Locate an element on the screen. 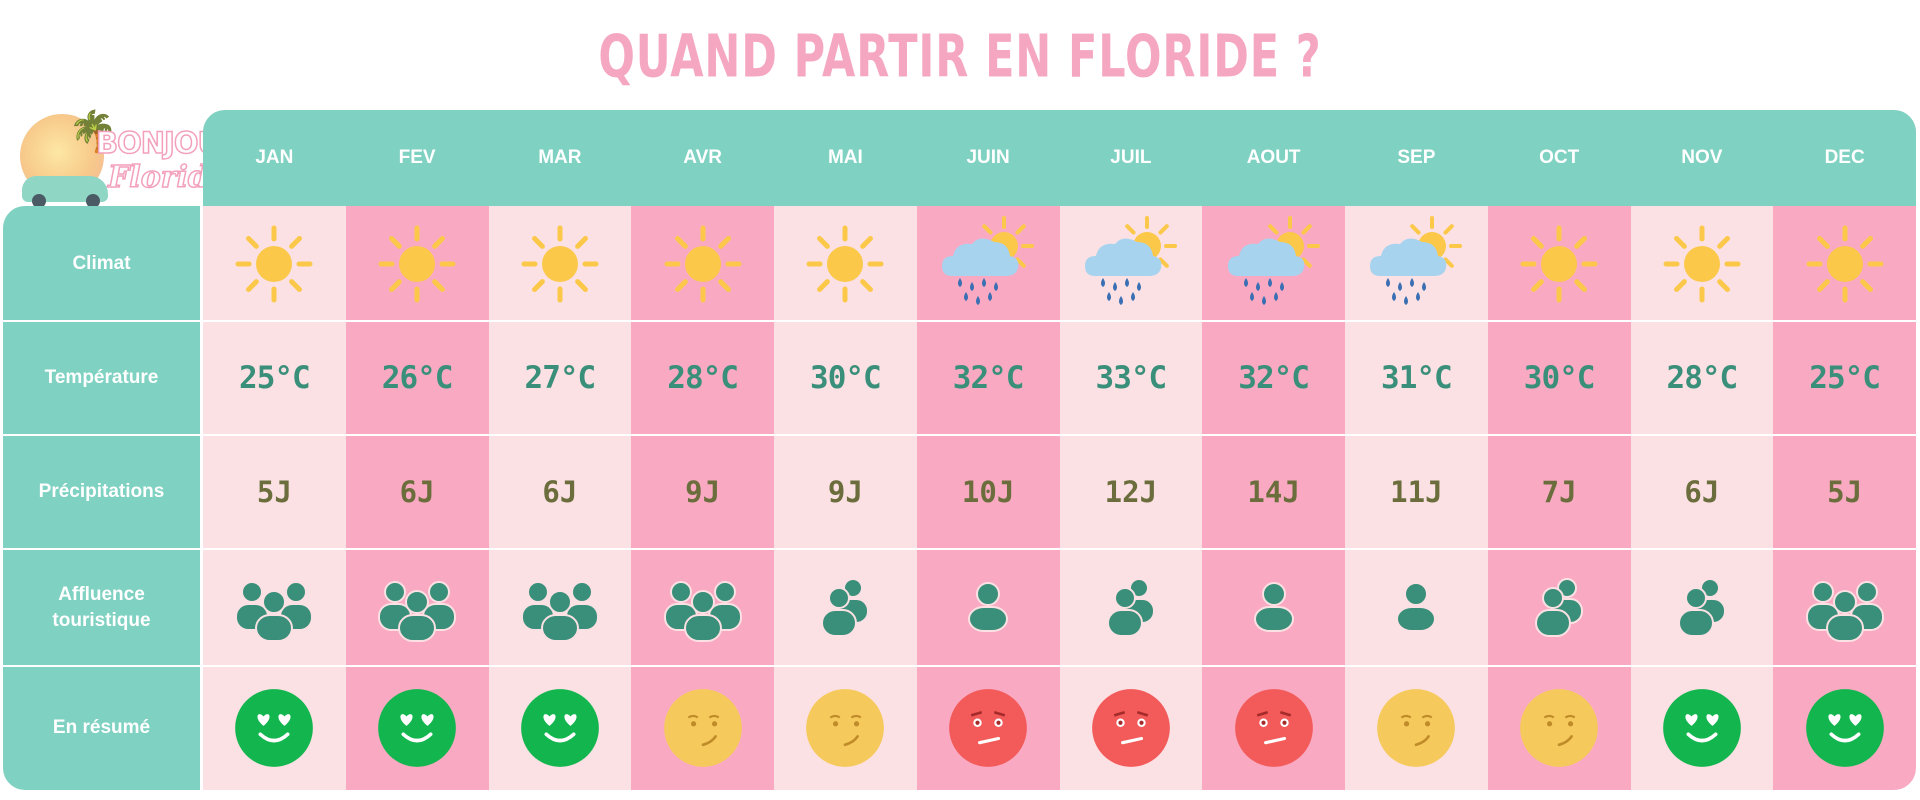 The image size is (1920, 800). temperature-value: 27°C is located at coordinates (560, 378).